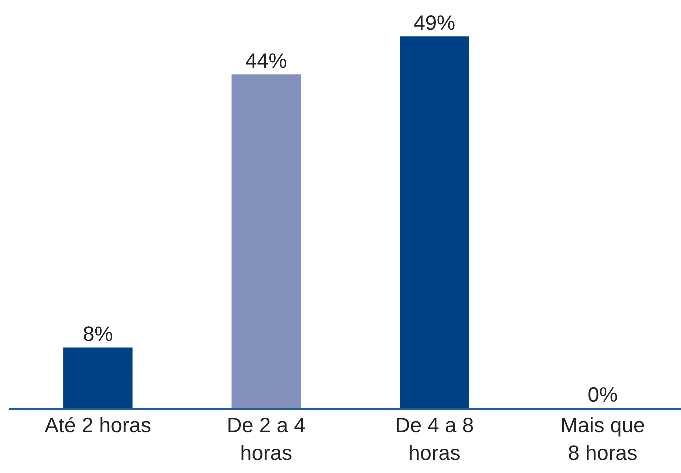  Describe the element at coordinates (266, 61) in the screenshot. I see `data-label: 44%` at that location.